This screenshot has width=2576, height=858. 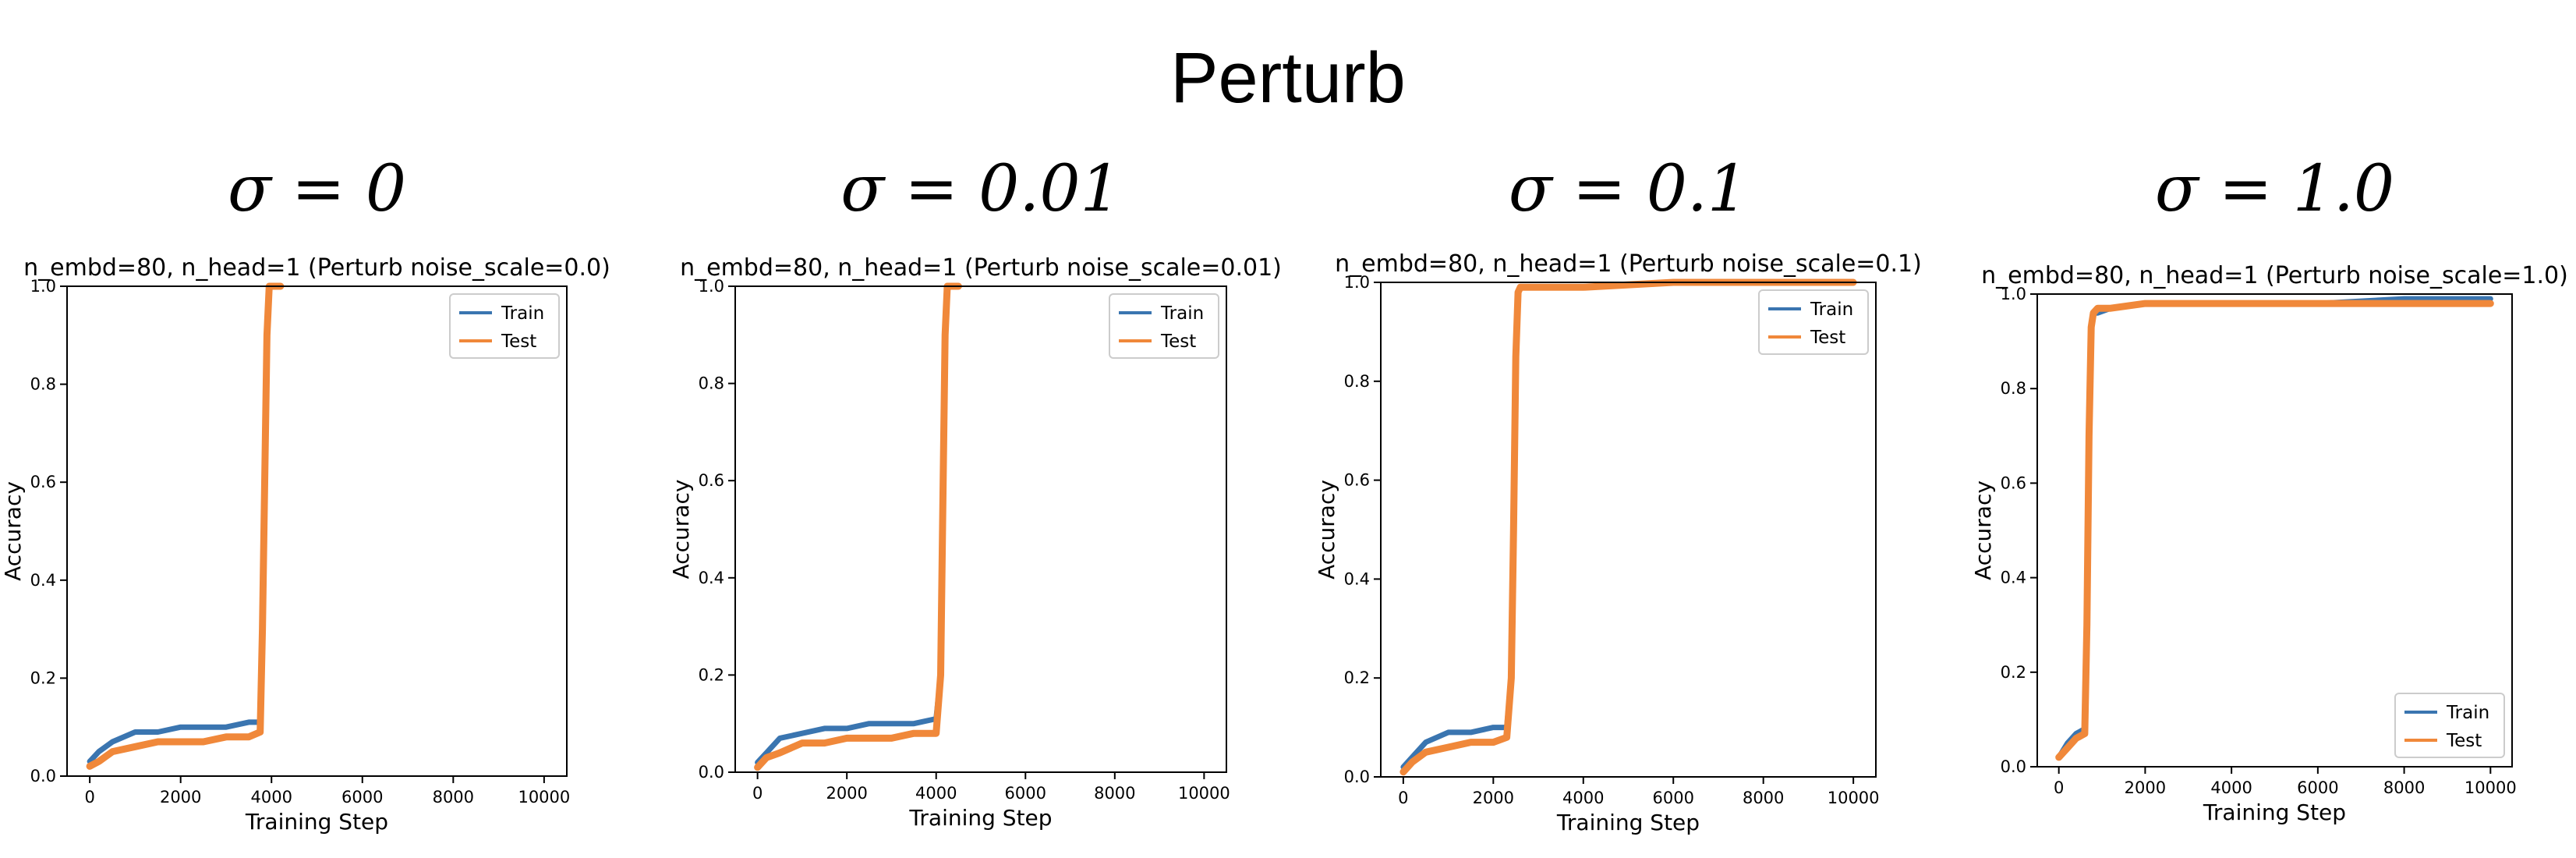 I want to click on panel-label: σ = 0, so click(x=317, y=189).